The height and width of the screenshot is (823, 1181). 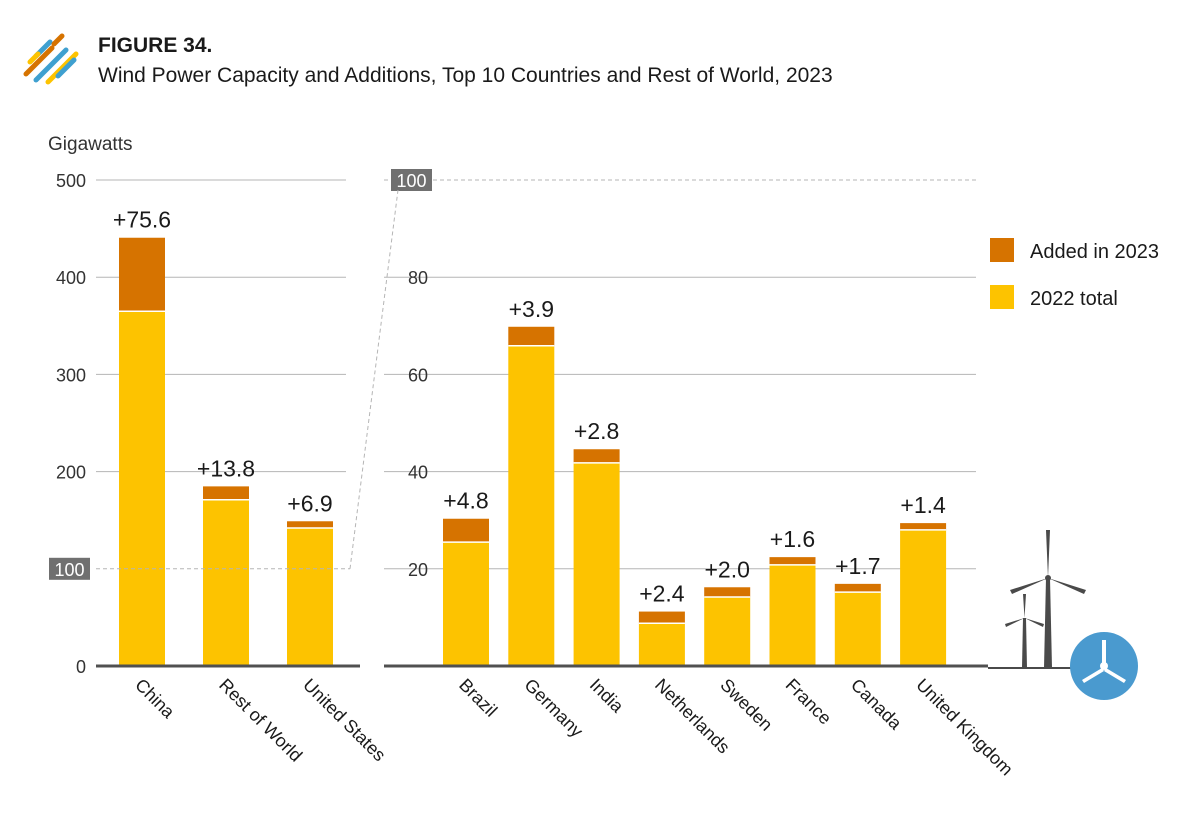 What do you see at coordinates (1029, 586) in the screenshot?
I see `blade-large-left` at bounding box center [1029, 586].